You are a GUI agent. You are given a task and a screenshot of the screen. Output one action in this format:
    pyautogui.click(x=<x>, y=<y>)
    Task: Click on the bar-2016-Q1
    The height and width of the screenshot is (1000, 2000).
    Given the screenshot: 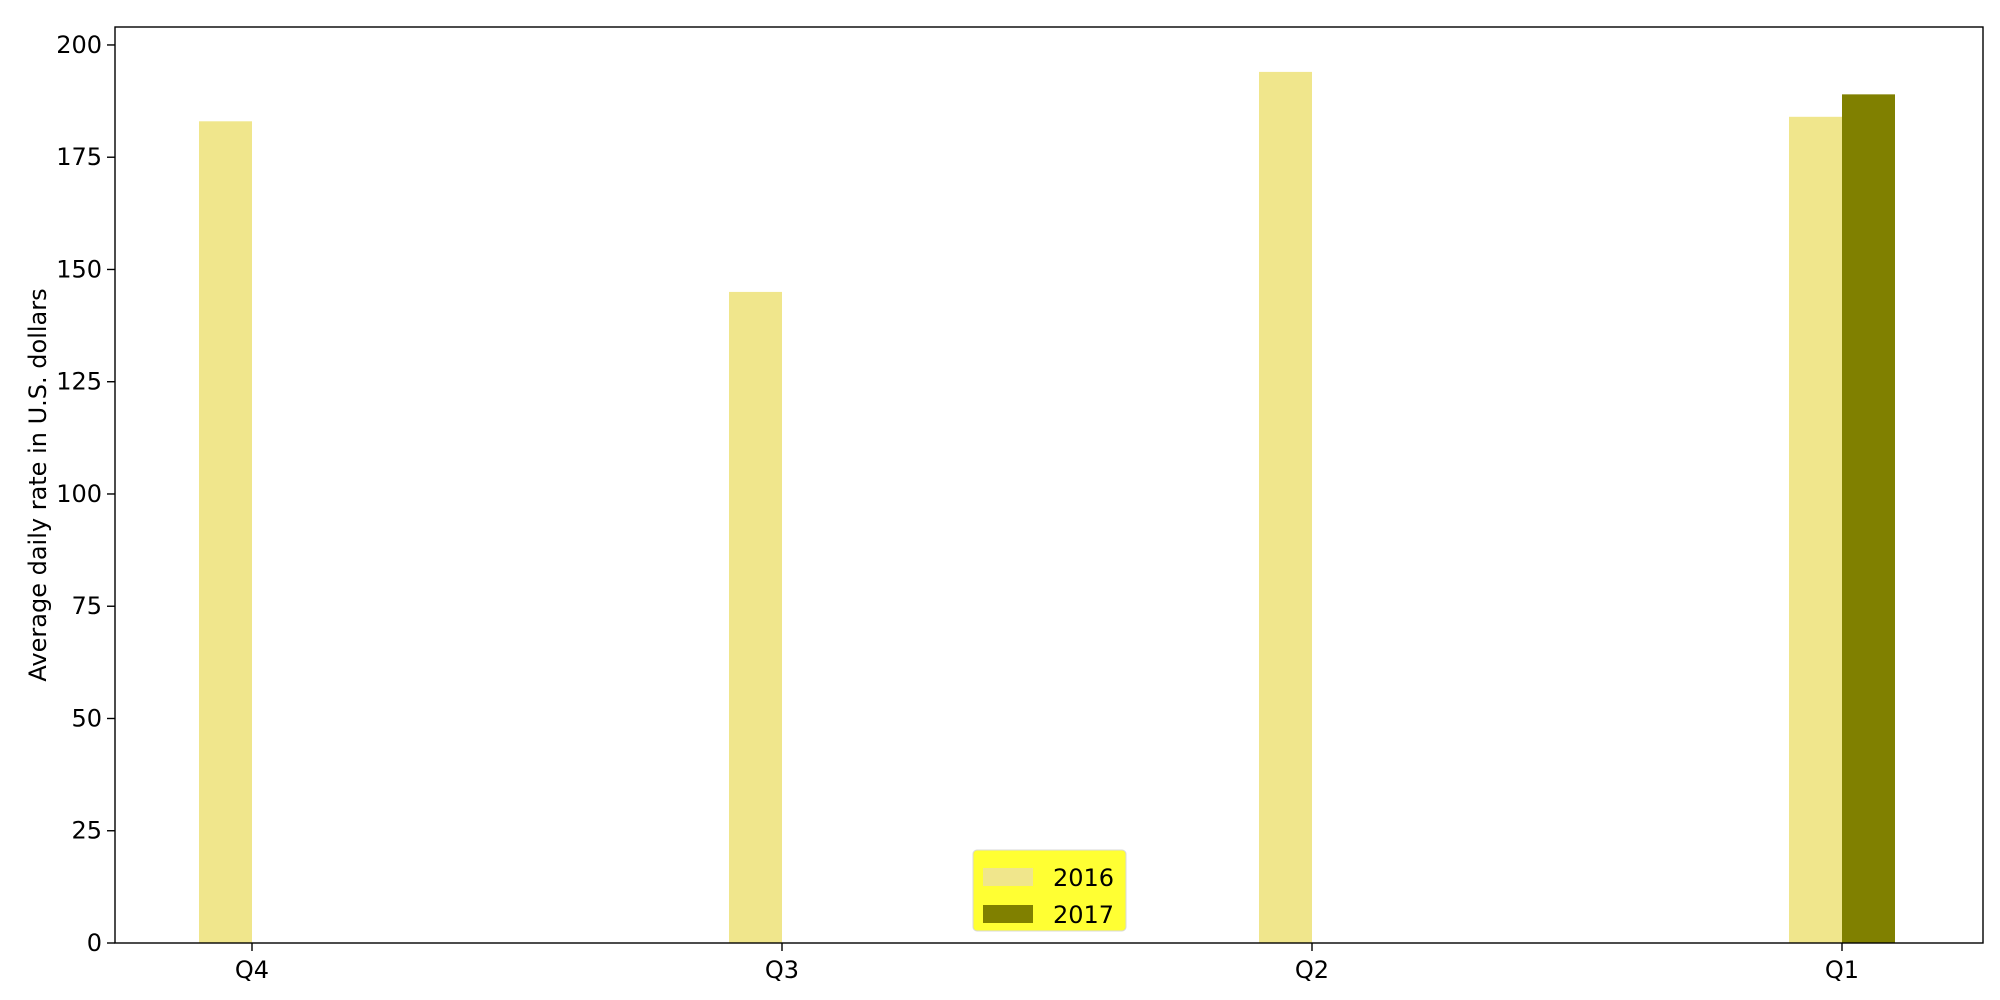 What is the action you would take?
    pyautogui.click(x=1815, y=529)
    